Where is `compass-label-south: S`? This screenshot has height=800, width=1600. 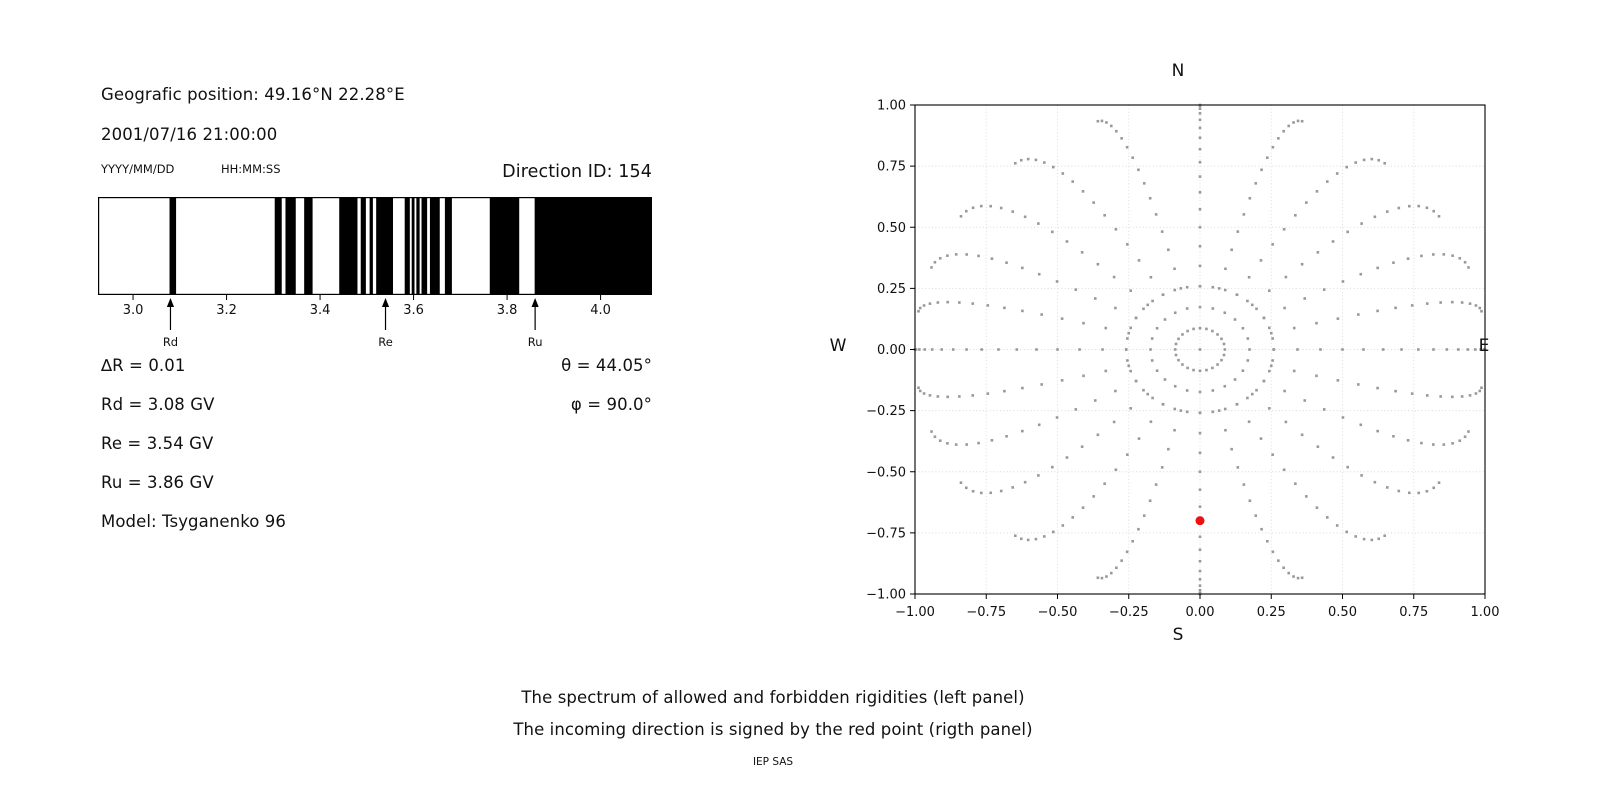 compass-label-south: S is located at coordinates (1178, 635).